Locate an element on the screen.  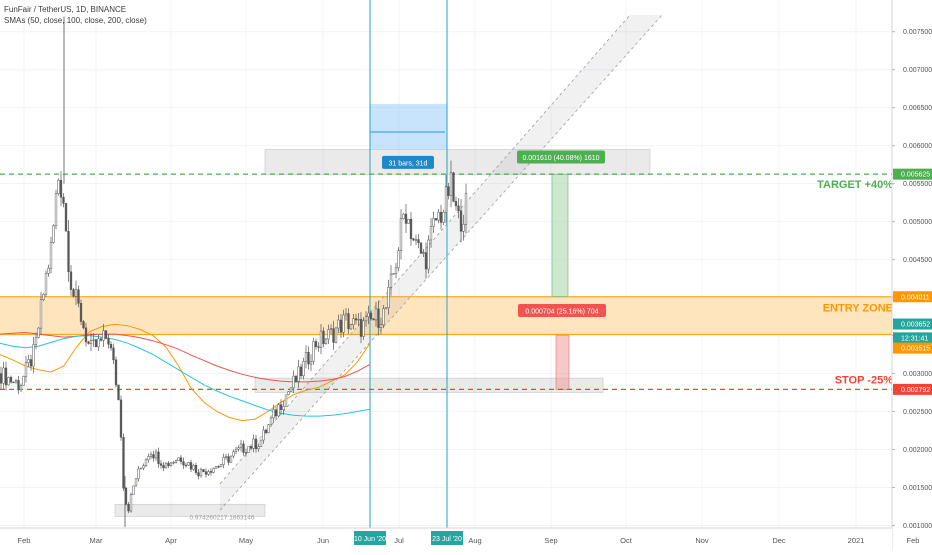
gain-label: 0.001610 (40.08%) 1610 is located at coordinates (561, 157).